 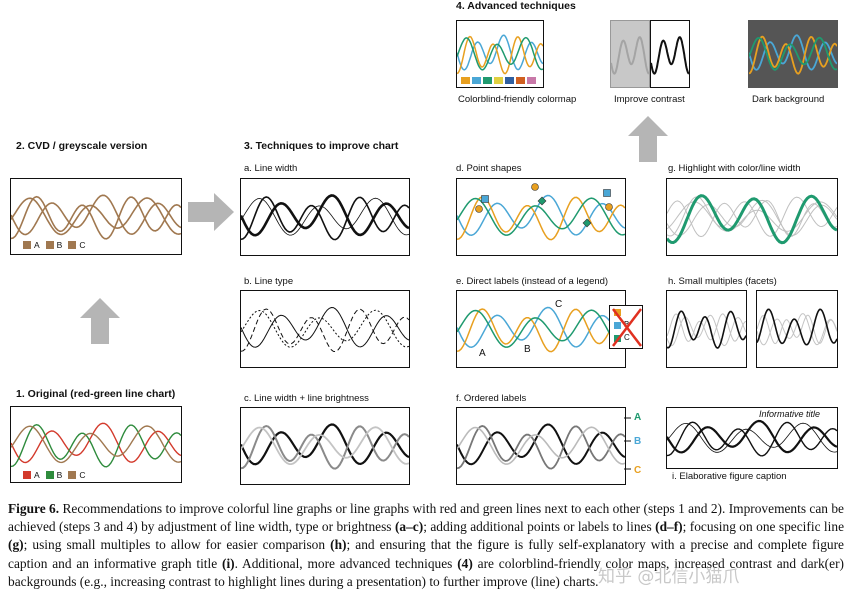 What do you see at coordinates (96, 394) in the screenshot?
I see `section-1-title: 1. Original (red-green line chart)` at bounding box center [96, 394].